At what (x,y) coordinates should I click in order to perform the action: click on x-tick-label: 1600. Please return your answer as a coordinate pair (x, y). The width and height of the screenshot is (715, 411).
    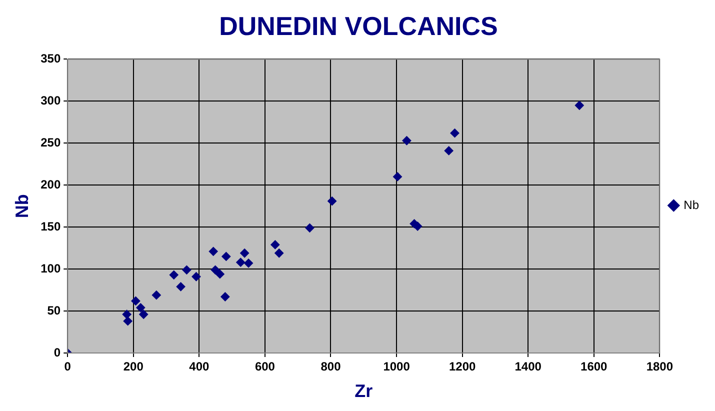
    Looking at the image, I should click on (594, 367).